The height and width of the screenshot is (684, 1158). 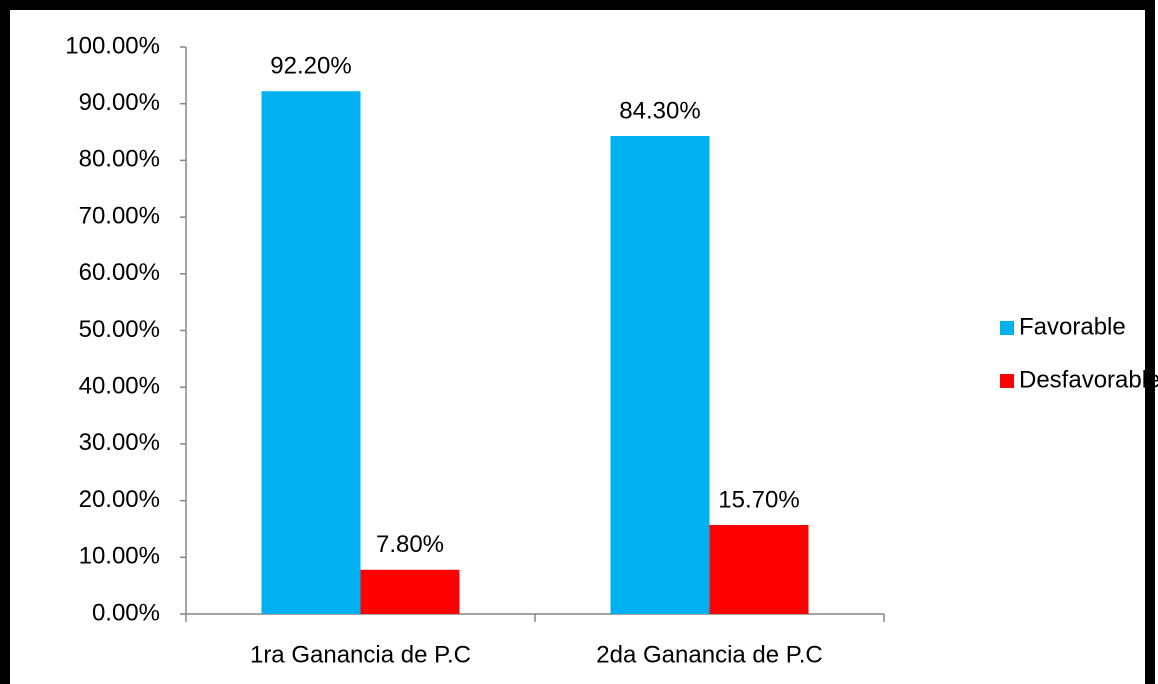 What do you see at coordinates (119, 386) in the screenshot?
I see `y-tick-label: 40.00%` at bounding box center [119, 386].